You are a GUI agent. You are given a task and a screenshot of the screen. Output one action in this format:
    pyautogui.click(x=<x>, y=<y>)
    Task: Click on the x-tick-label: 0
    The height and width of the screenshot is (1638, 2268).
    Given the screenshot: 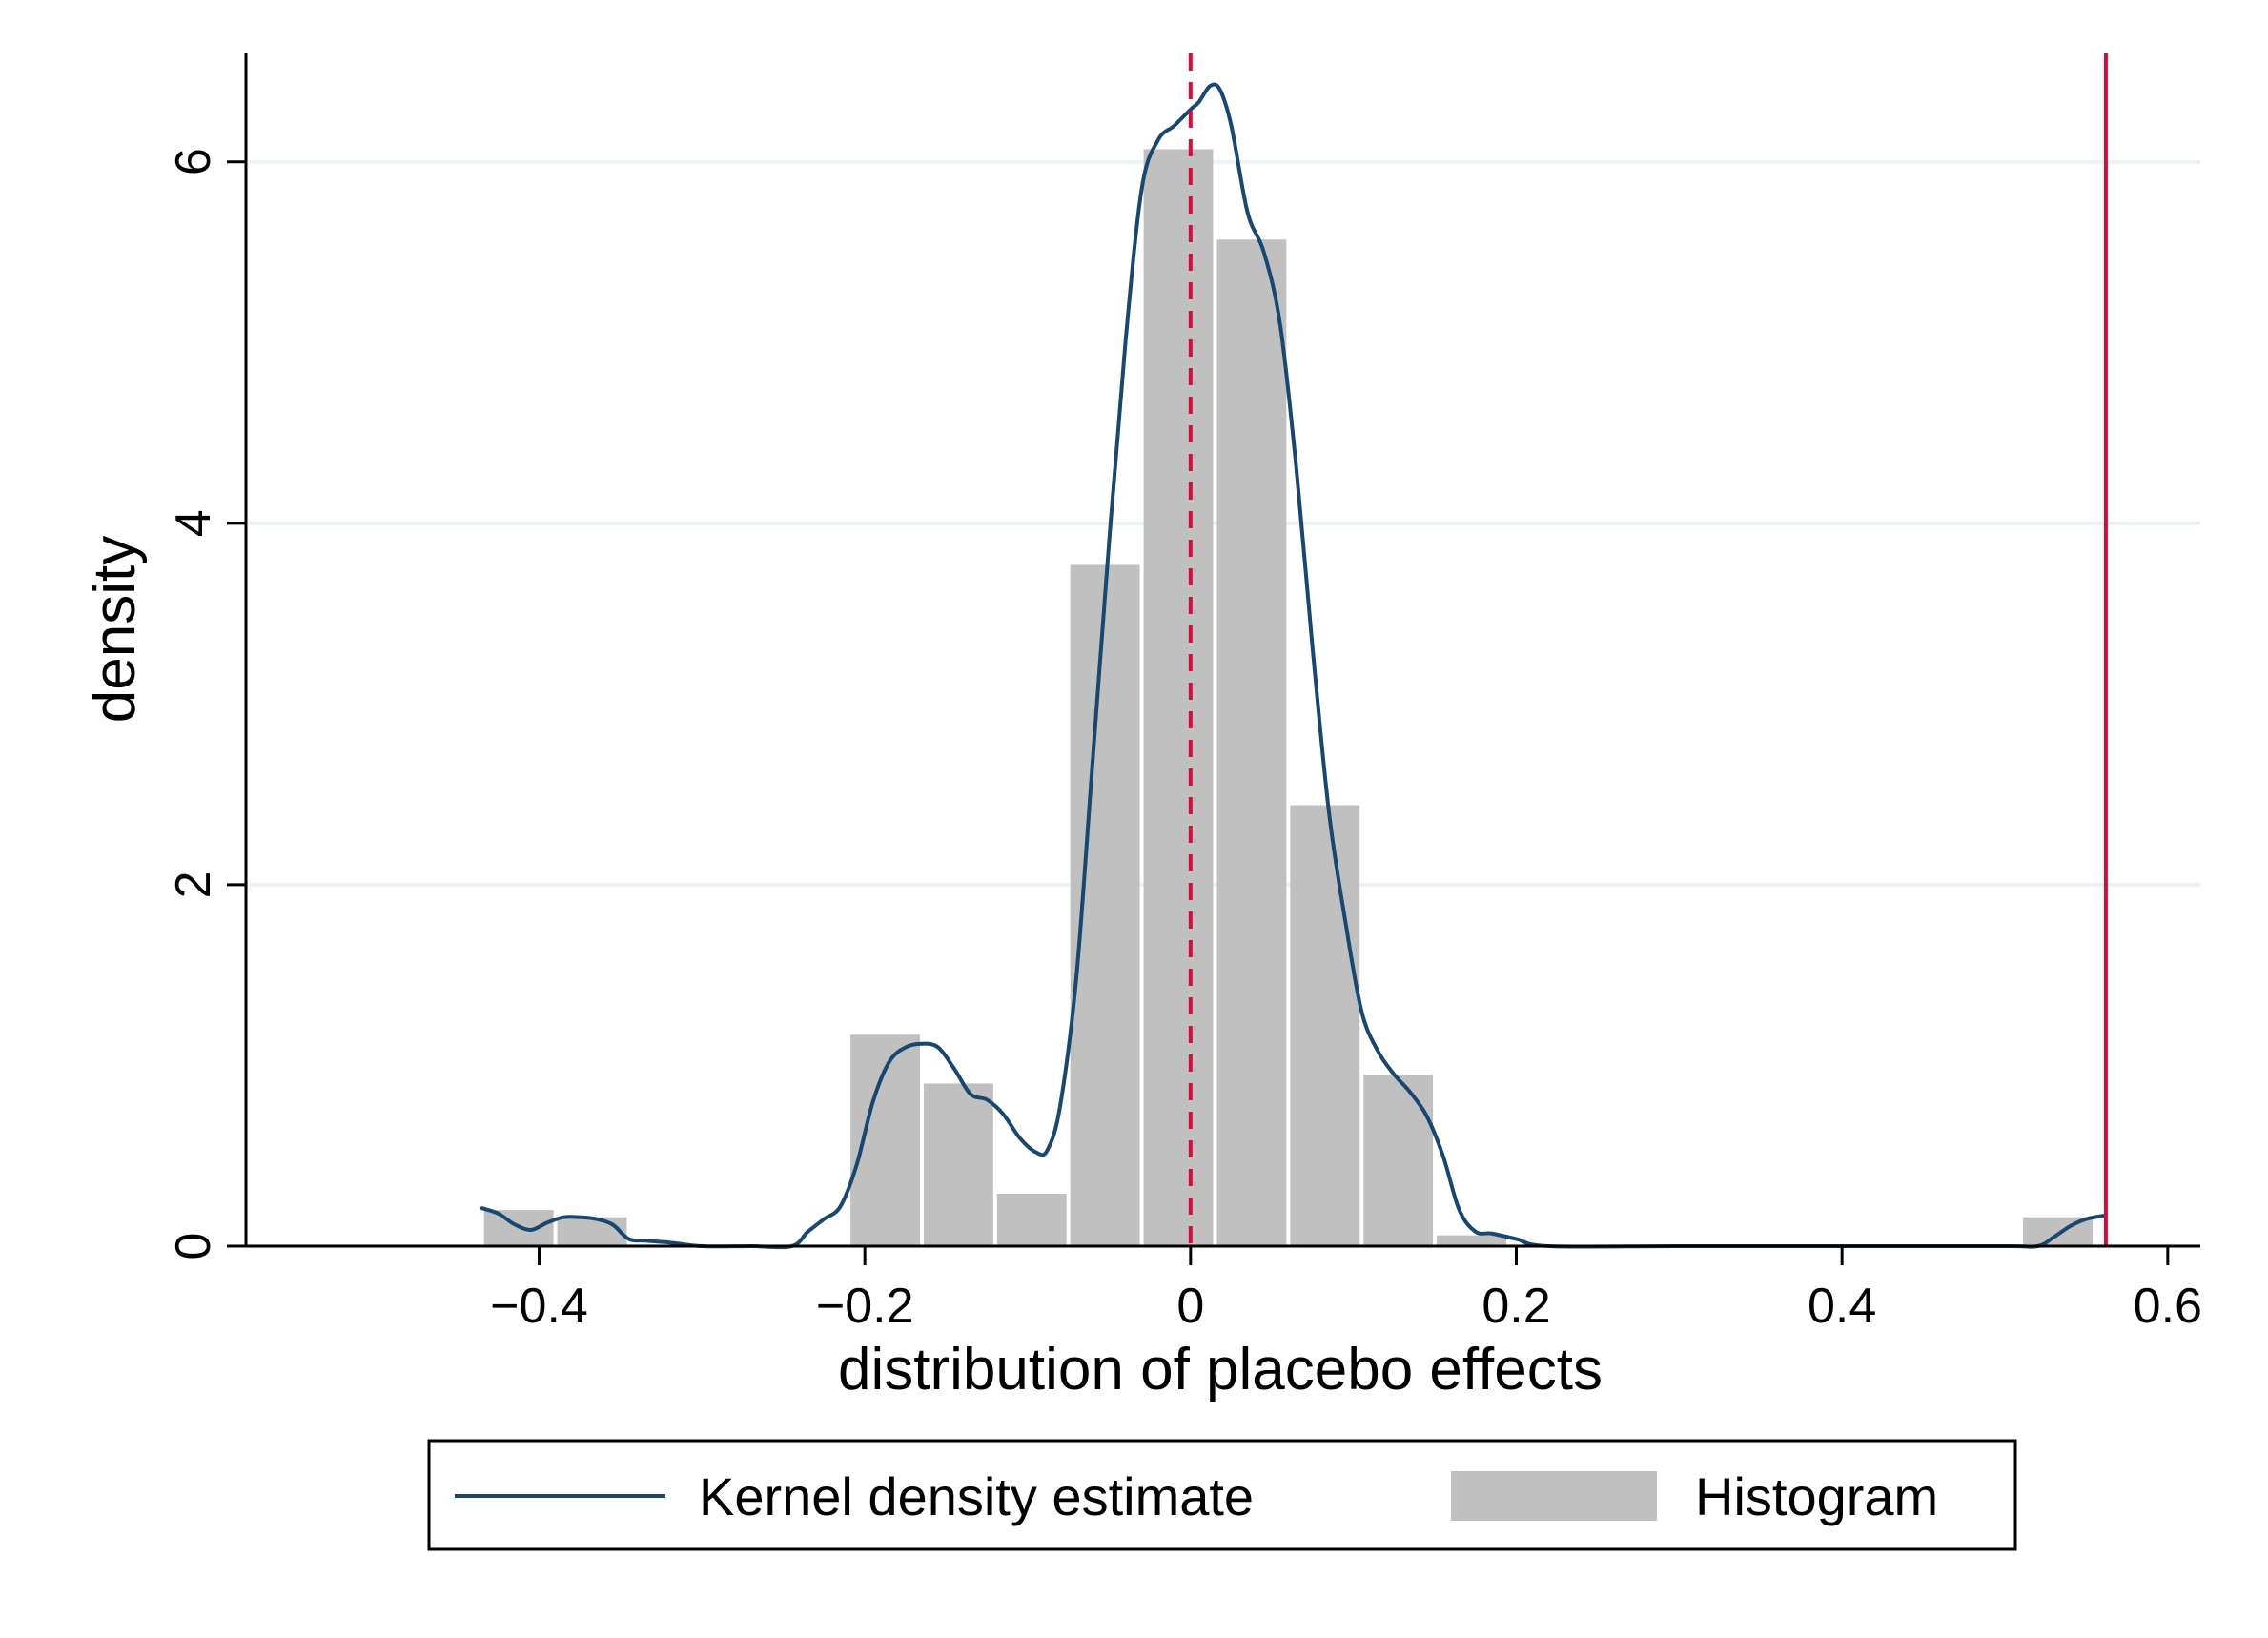 What is the action you would take?
    pyautogui.click(x=1190, y=1306)
    